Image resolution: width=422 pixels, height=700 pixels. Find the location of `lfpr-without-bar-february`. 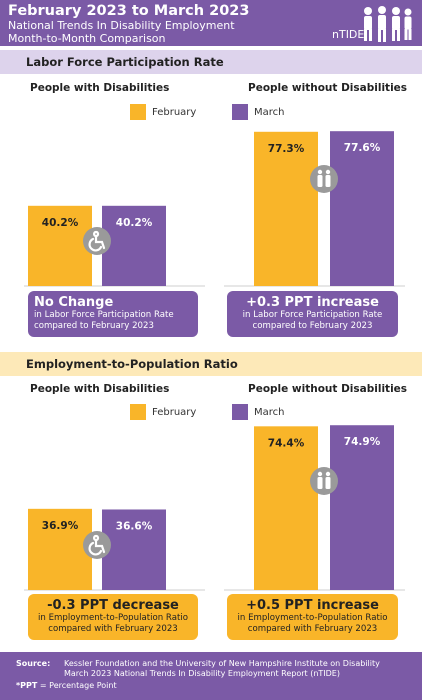

lfpr-without-bar-february is located at coordinates (286, 208).